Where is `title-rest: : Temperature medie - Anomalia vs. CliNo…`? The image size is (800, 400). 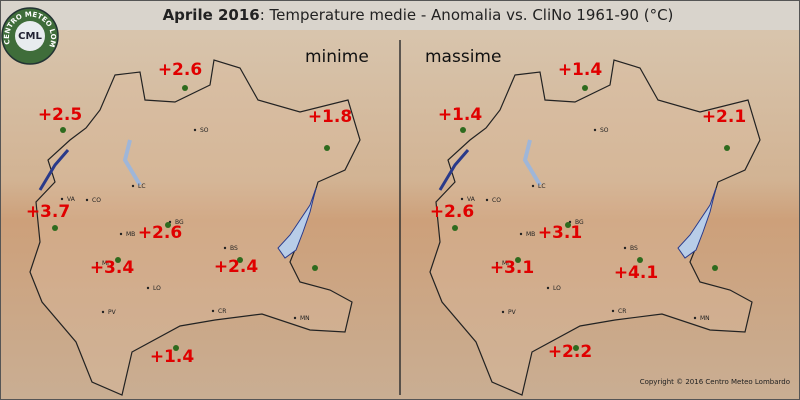
title-rest: : Temperature medie - Anomalia vs. CliNo… is located at coordinates (467, 15).